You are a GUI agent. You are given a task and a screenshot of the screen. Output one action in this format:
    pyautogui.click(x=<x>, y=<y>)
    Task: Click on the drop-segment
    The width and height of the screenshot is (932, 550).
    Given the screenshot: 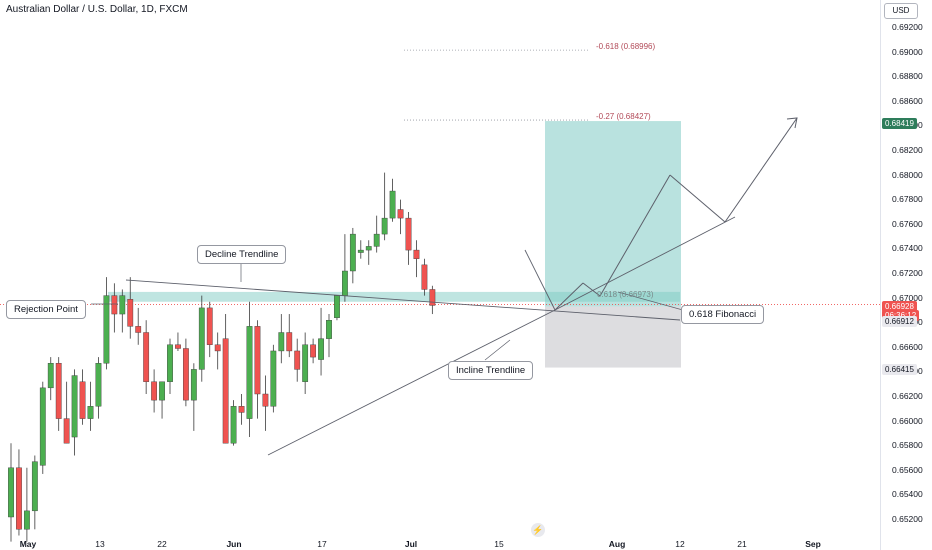 What is the action you would take?
    pyautogui.click(x=540, y=280)
    